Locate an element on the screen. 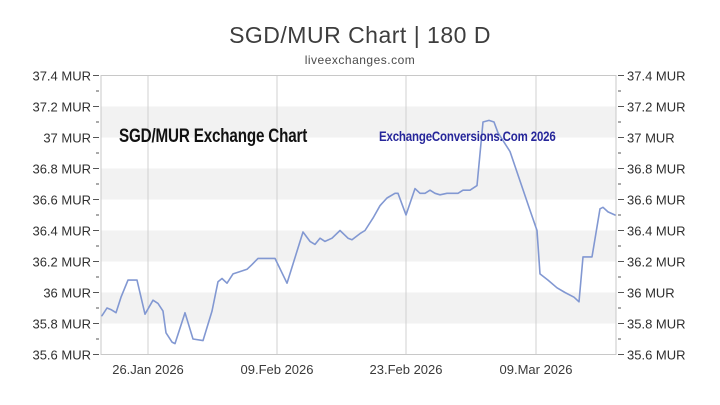 The image size is (720, 405). x-axis-label: 09.Feb 2026 is located at coordinates (277, 369).